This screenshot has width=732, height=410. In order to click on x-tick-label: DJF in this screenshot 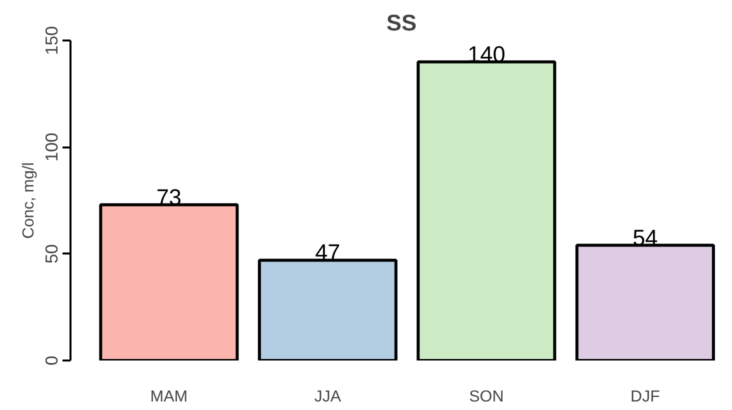, I will do `click(645, 397)`.